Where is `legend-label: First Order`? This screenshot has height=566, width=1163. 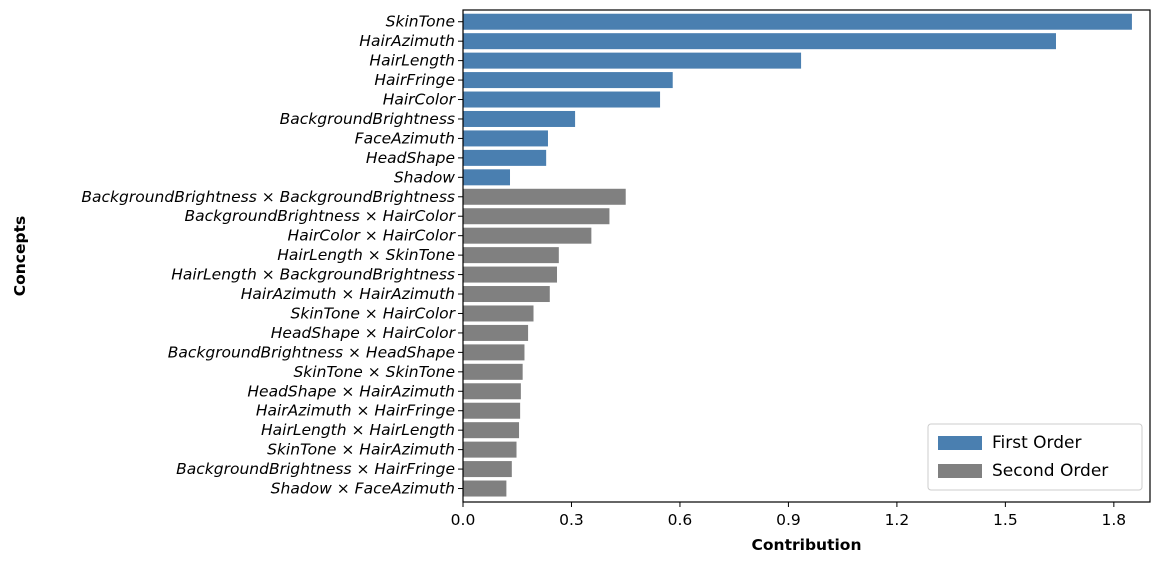 legend-label: First Order is located at coordinates (1037, 443).